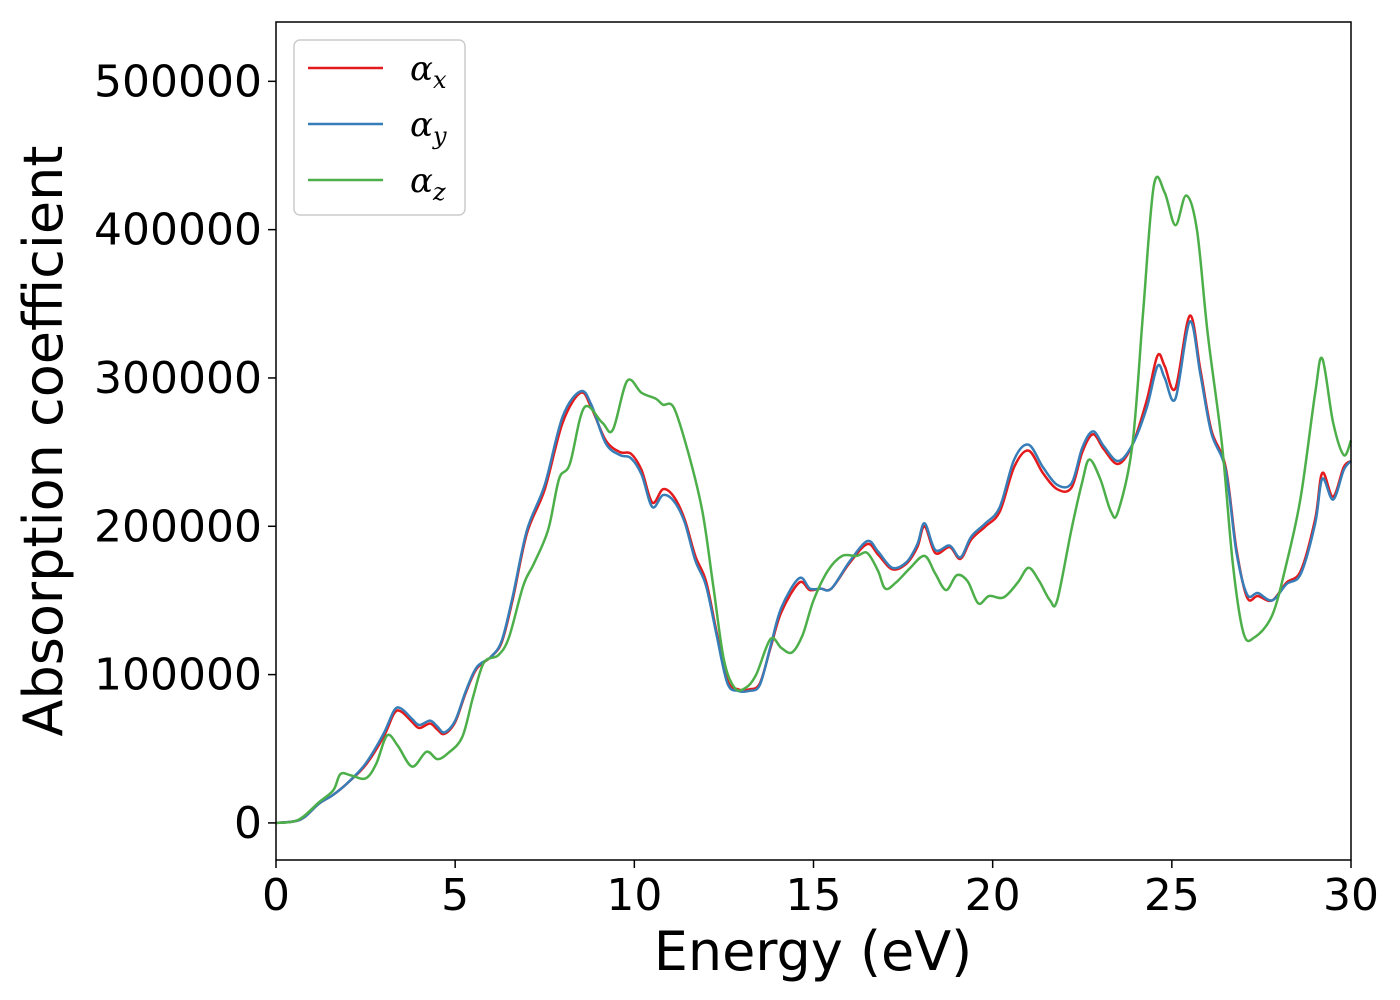 This screenshot has height=1000, width=1400. I want to click on x-axis-title: Energy (eV), so click(813, 951).